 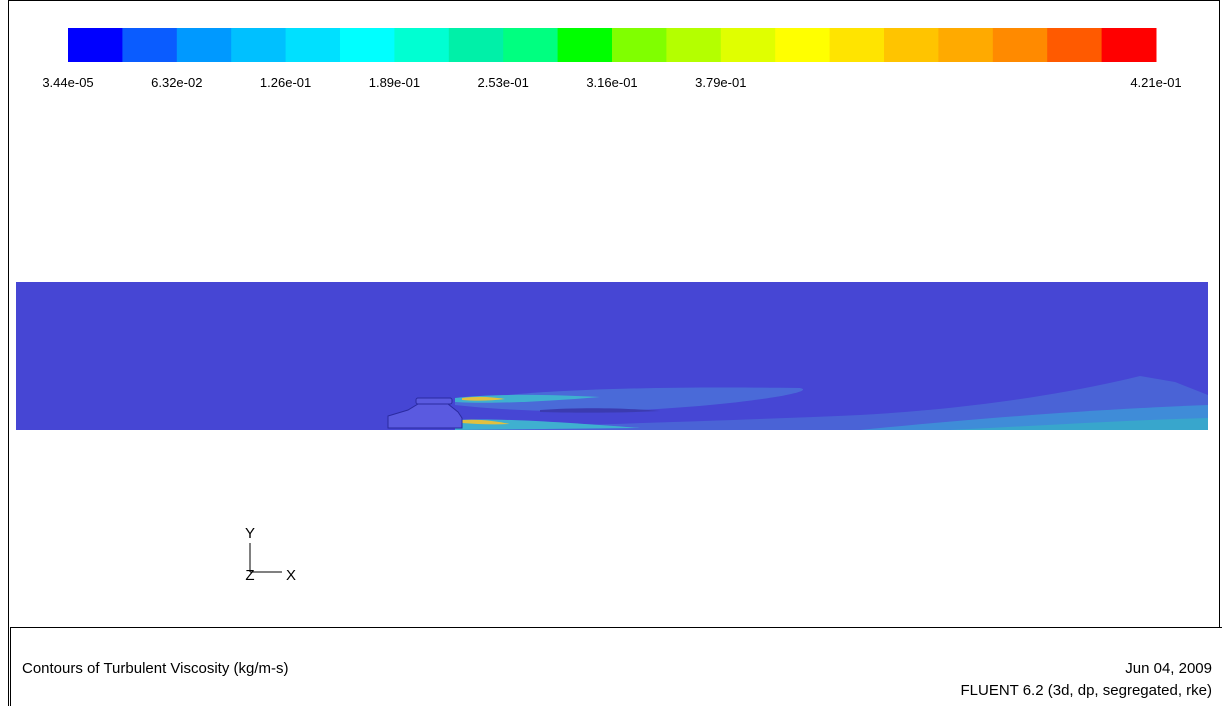 What do you see at coordinates (394, 82) in the screenshot?
I see `colorbar-label: 1.89e-01` at bounding box center [394, 82].